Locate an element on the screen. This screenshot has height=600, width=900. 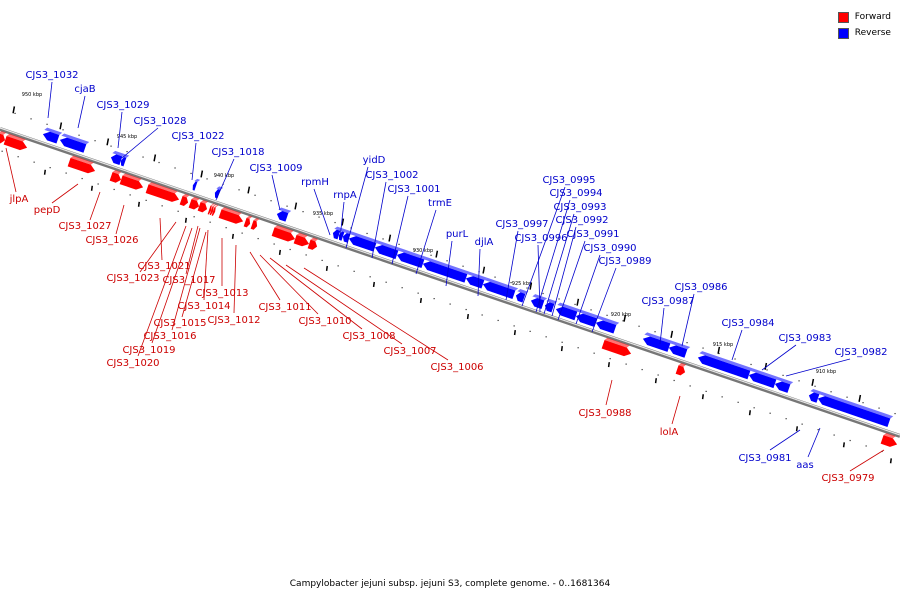
gene-label: CJS3_0994 is located at coordinates (575, 193).